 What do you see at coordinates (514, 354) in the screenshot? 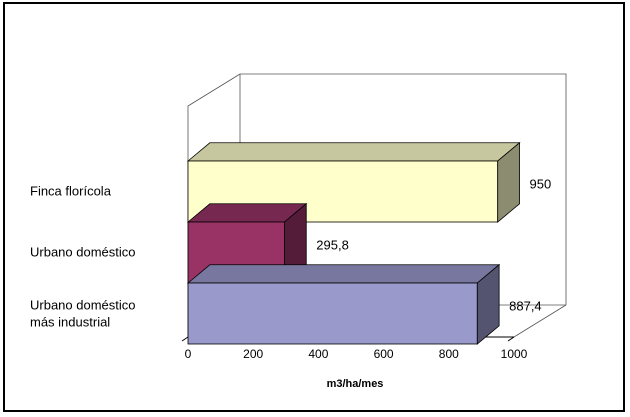
I see `x-tick-label: 1000` at bounding box center [514, 354].